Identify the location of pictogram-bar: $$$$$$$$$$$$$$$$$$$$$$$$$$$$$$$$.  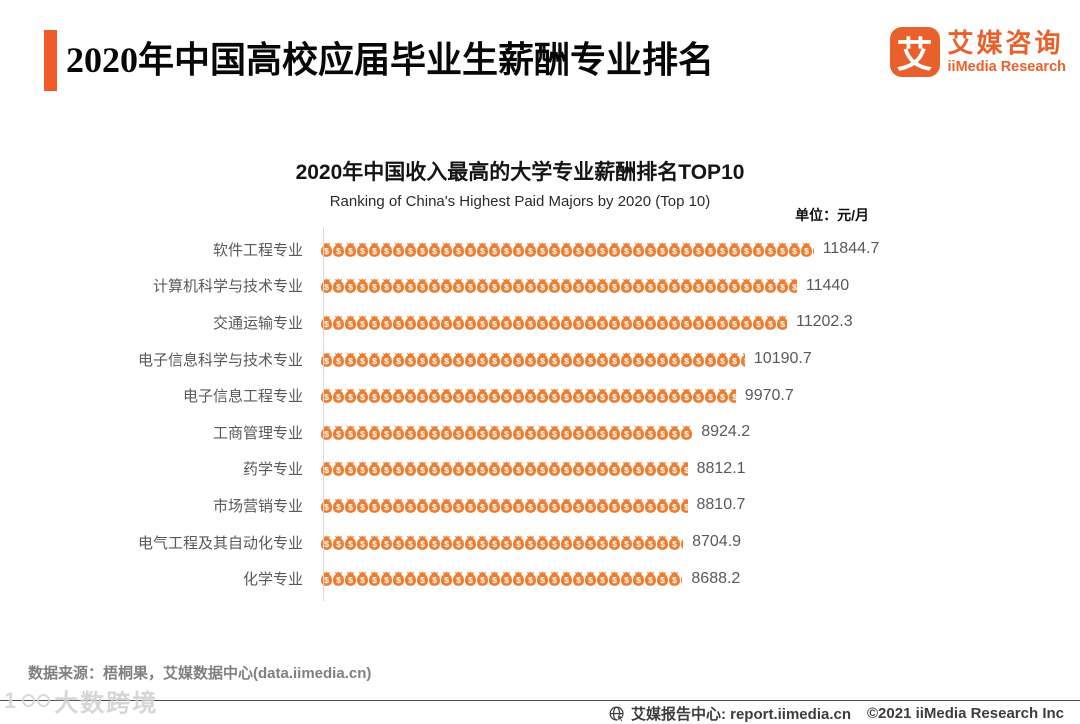
(504, 469).